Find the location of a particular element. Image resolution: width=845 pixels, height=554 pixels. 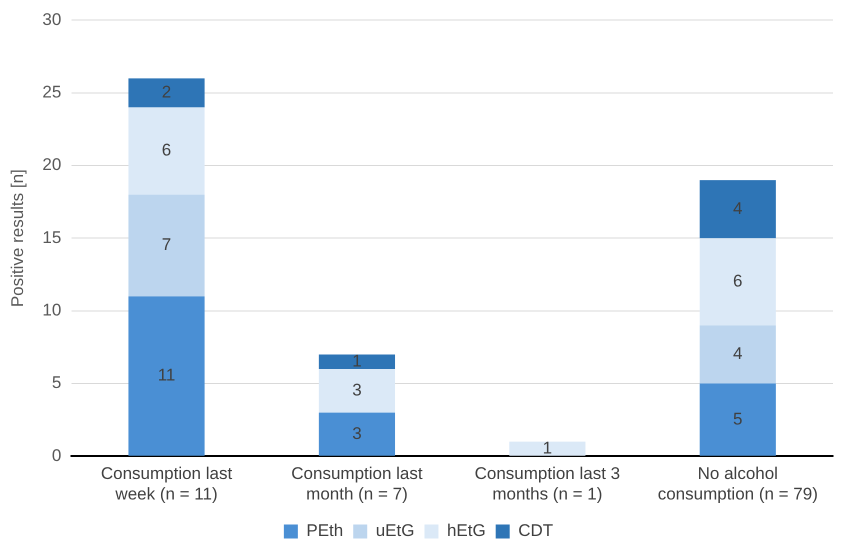

y-tick-label: 5 is located at coordinates (57, 382).